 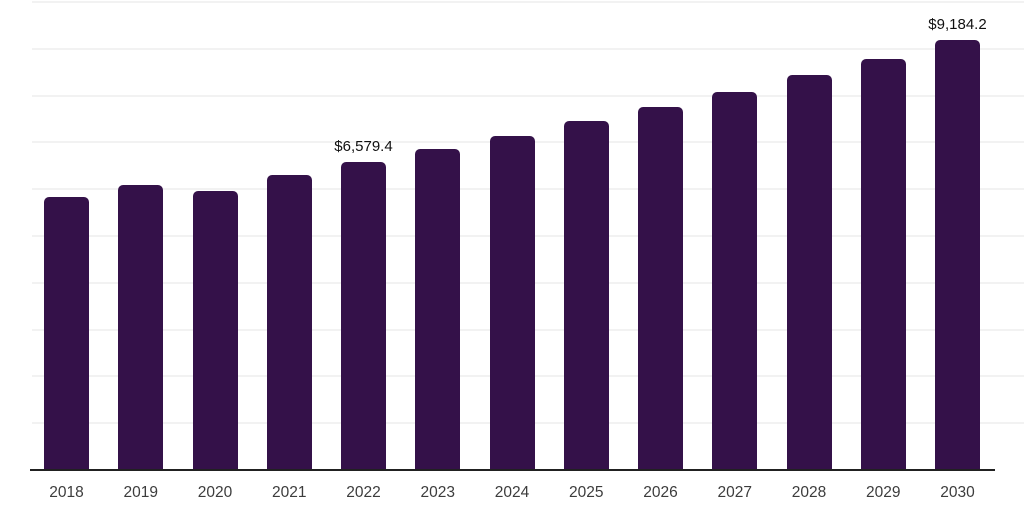 I want to click on bar-2026, so click(x=660, y=288).